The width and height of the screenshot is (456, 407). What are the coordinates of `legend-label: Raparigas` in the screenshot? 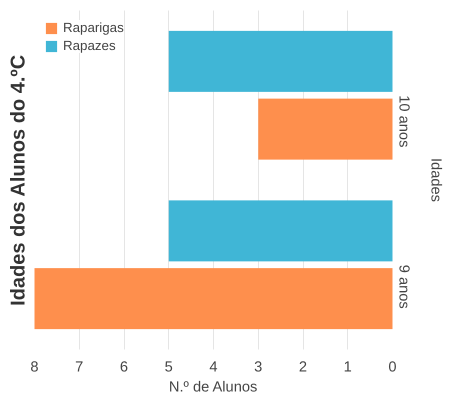 It's located at (93, 27).